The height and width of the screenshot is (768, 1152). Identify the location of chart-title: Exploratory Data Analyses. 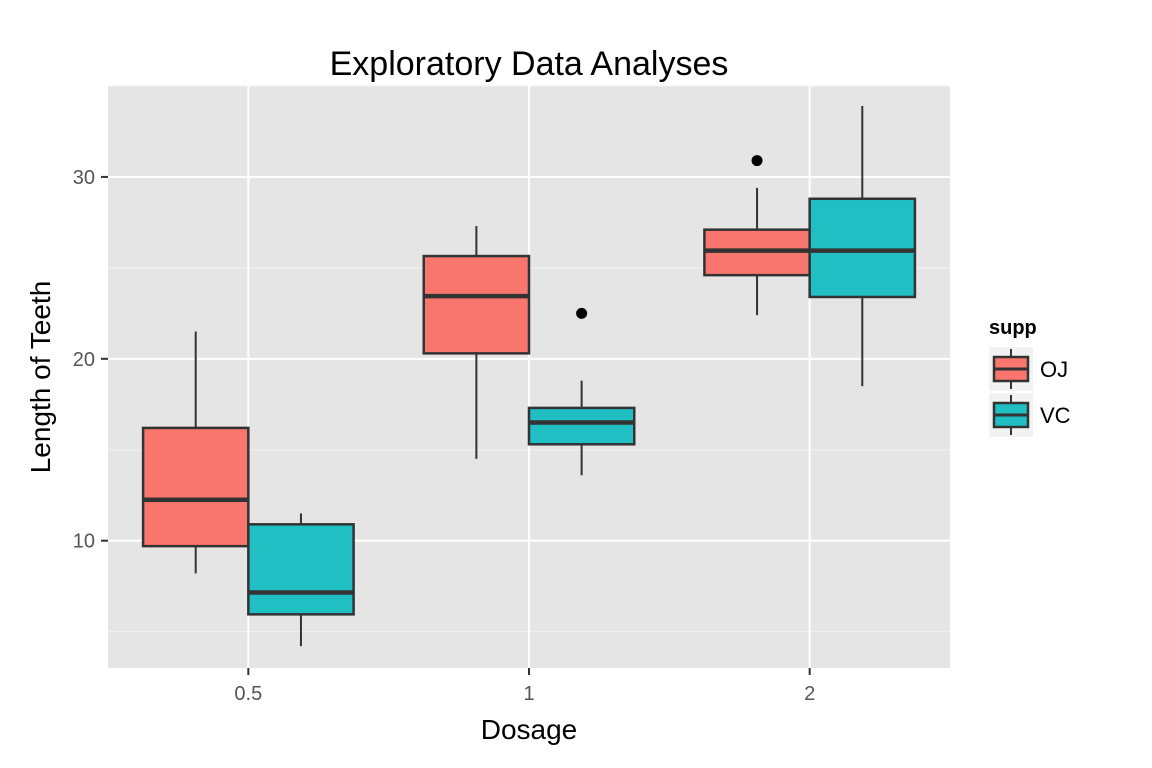
(529, 64).